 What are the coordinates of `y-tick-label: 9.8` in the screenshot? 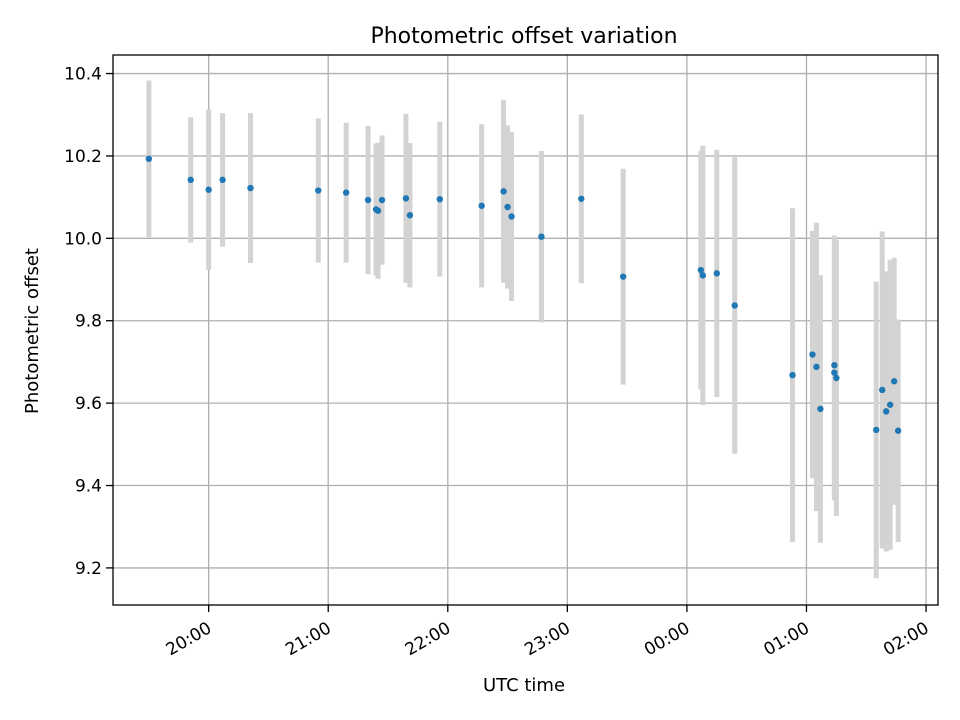 It's located at (88, 322).